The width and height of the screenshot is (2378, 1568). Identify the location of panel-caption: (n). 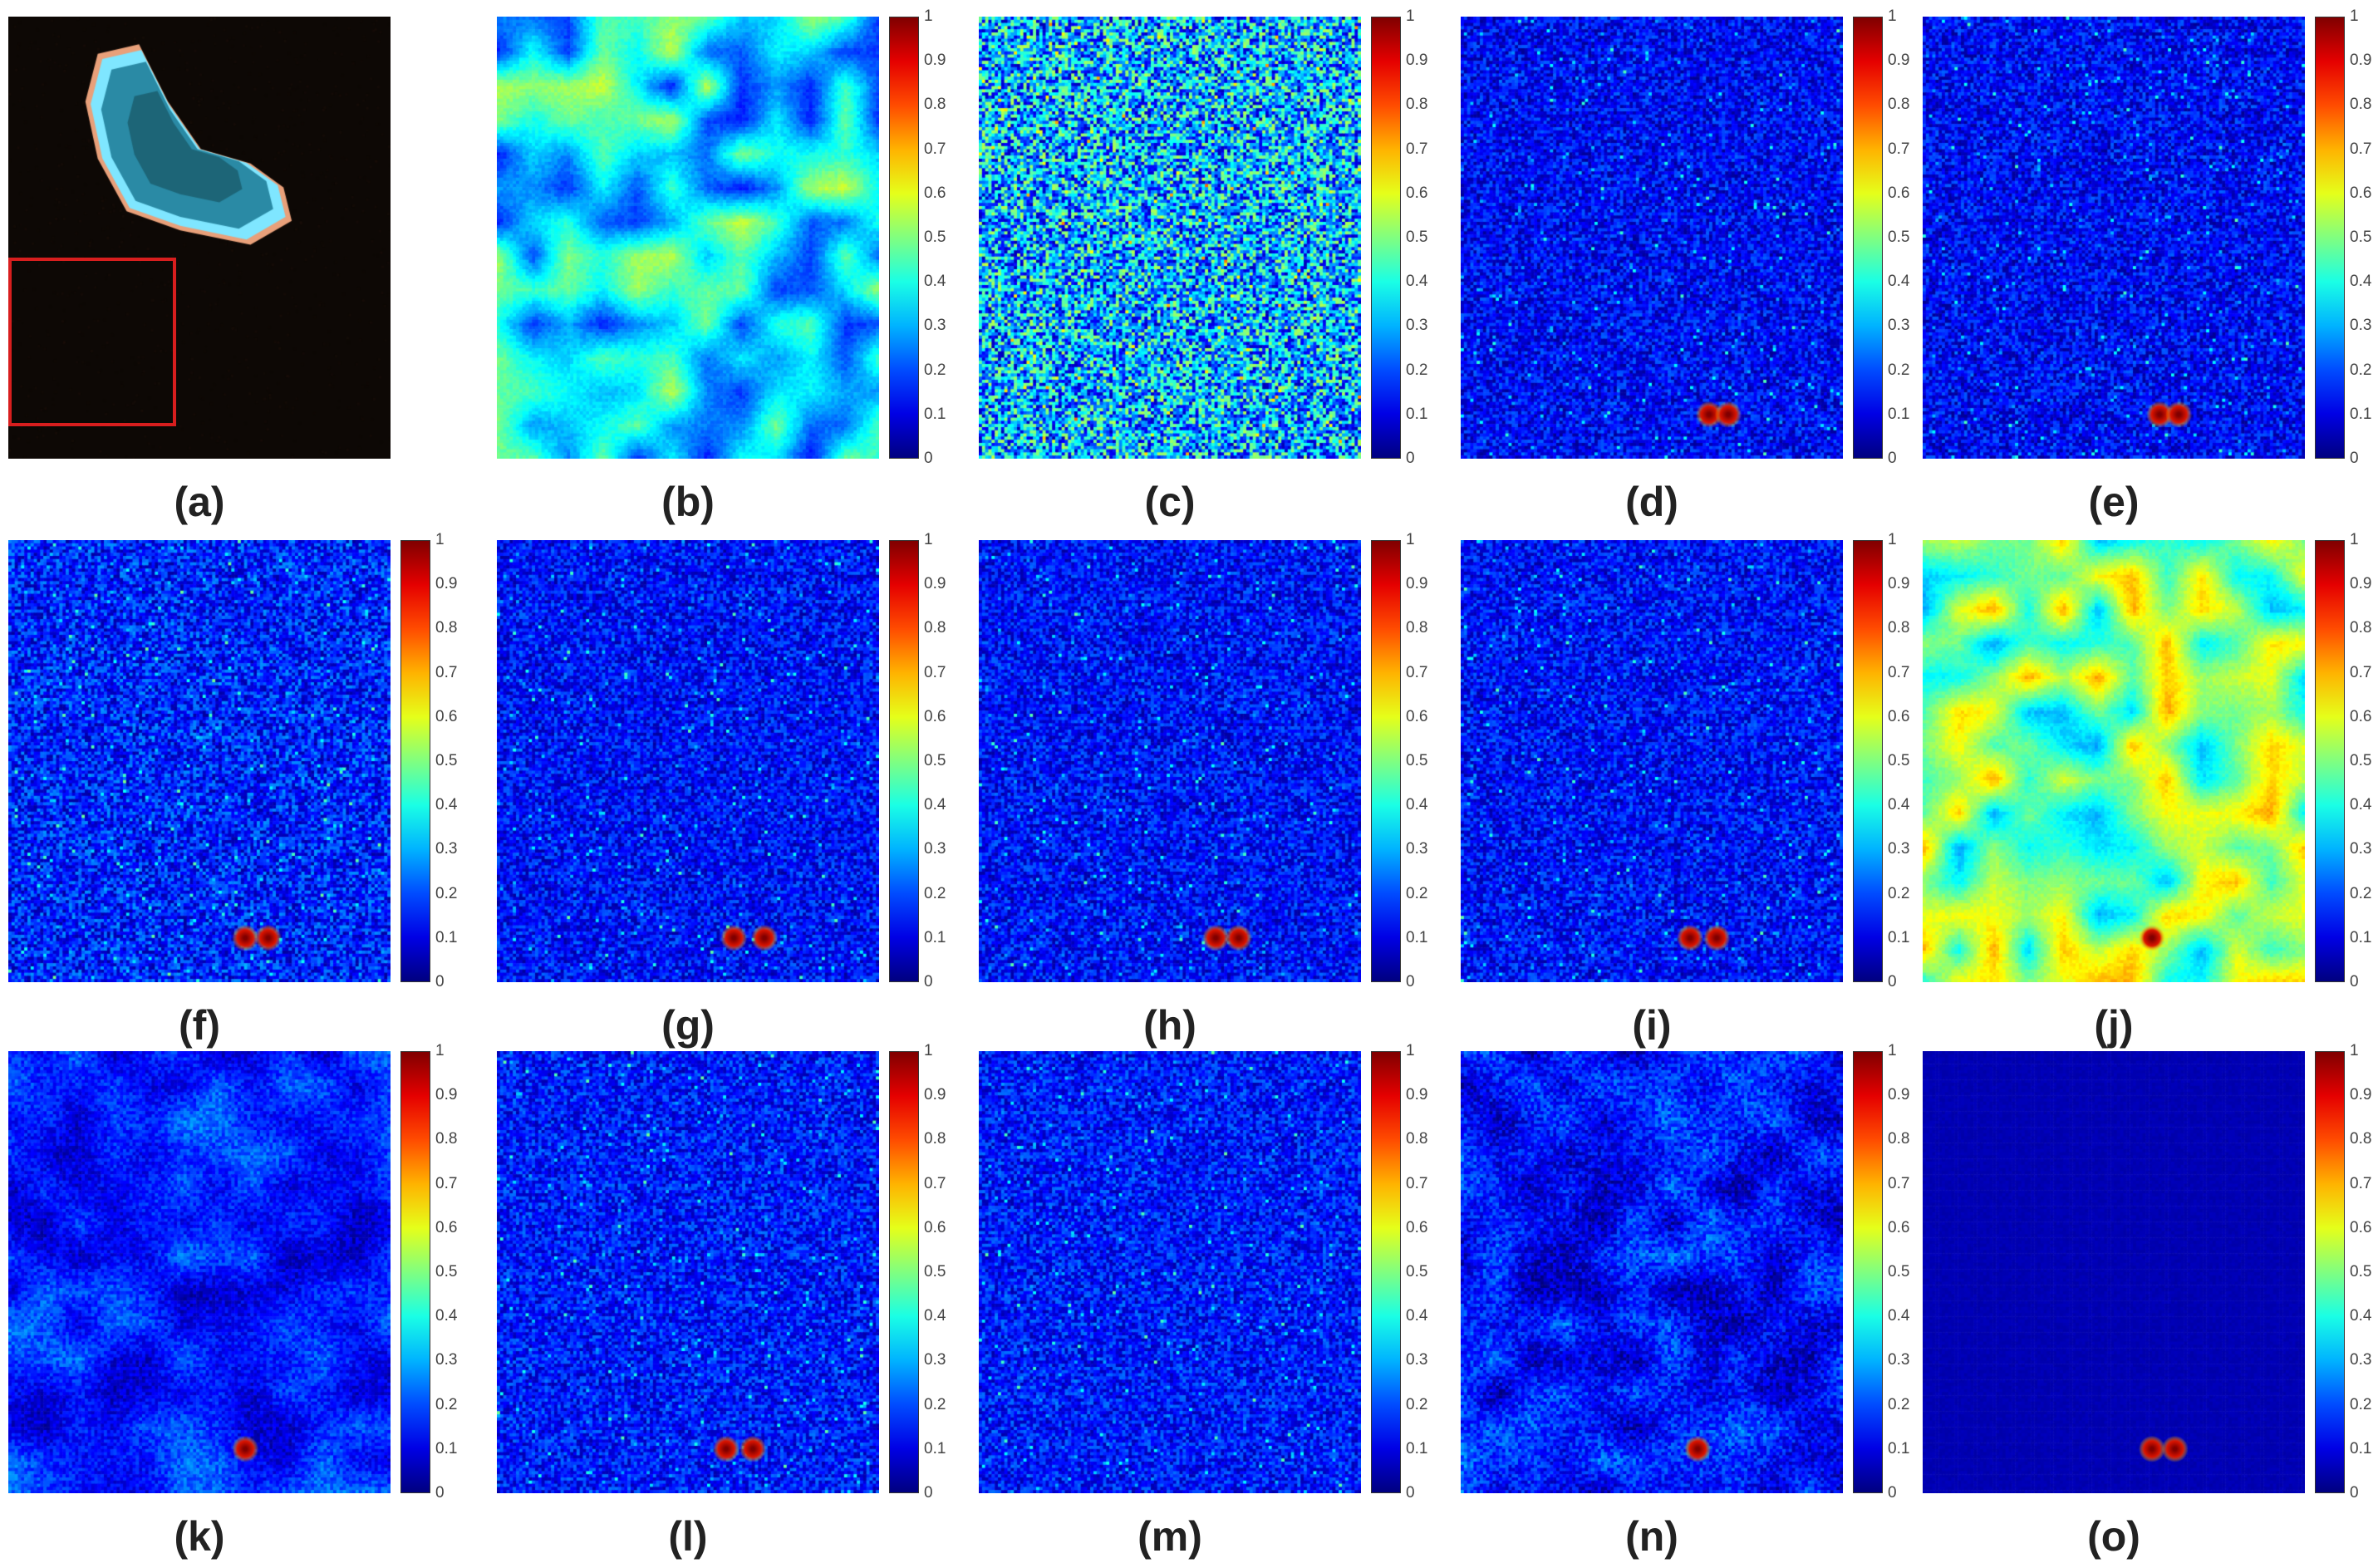
(1651, 1536).